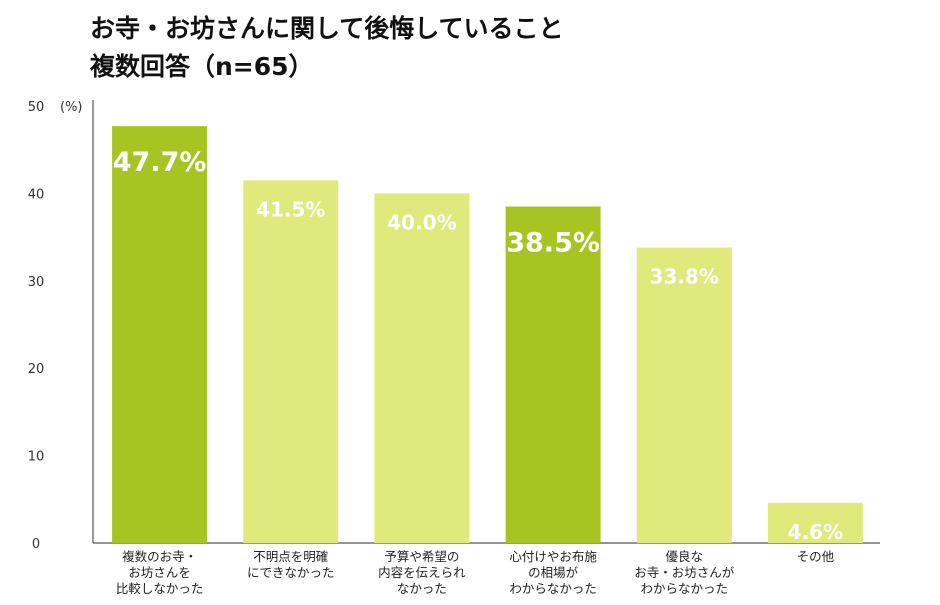 The width and height of the screenshot is (940, 605). I want to click on x-category-label: 優良なお寺・お坊さんがわからなかった, so click(684, 572).